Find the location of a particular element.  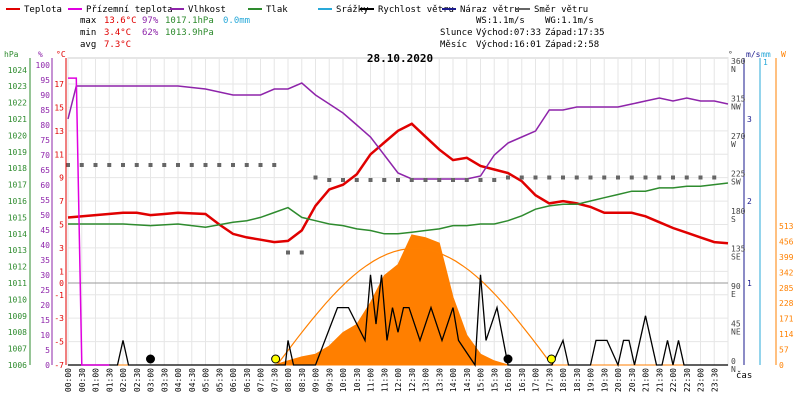

humidity-tick-label: 35 is located at coordinates (45, 260).